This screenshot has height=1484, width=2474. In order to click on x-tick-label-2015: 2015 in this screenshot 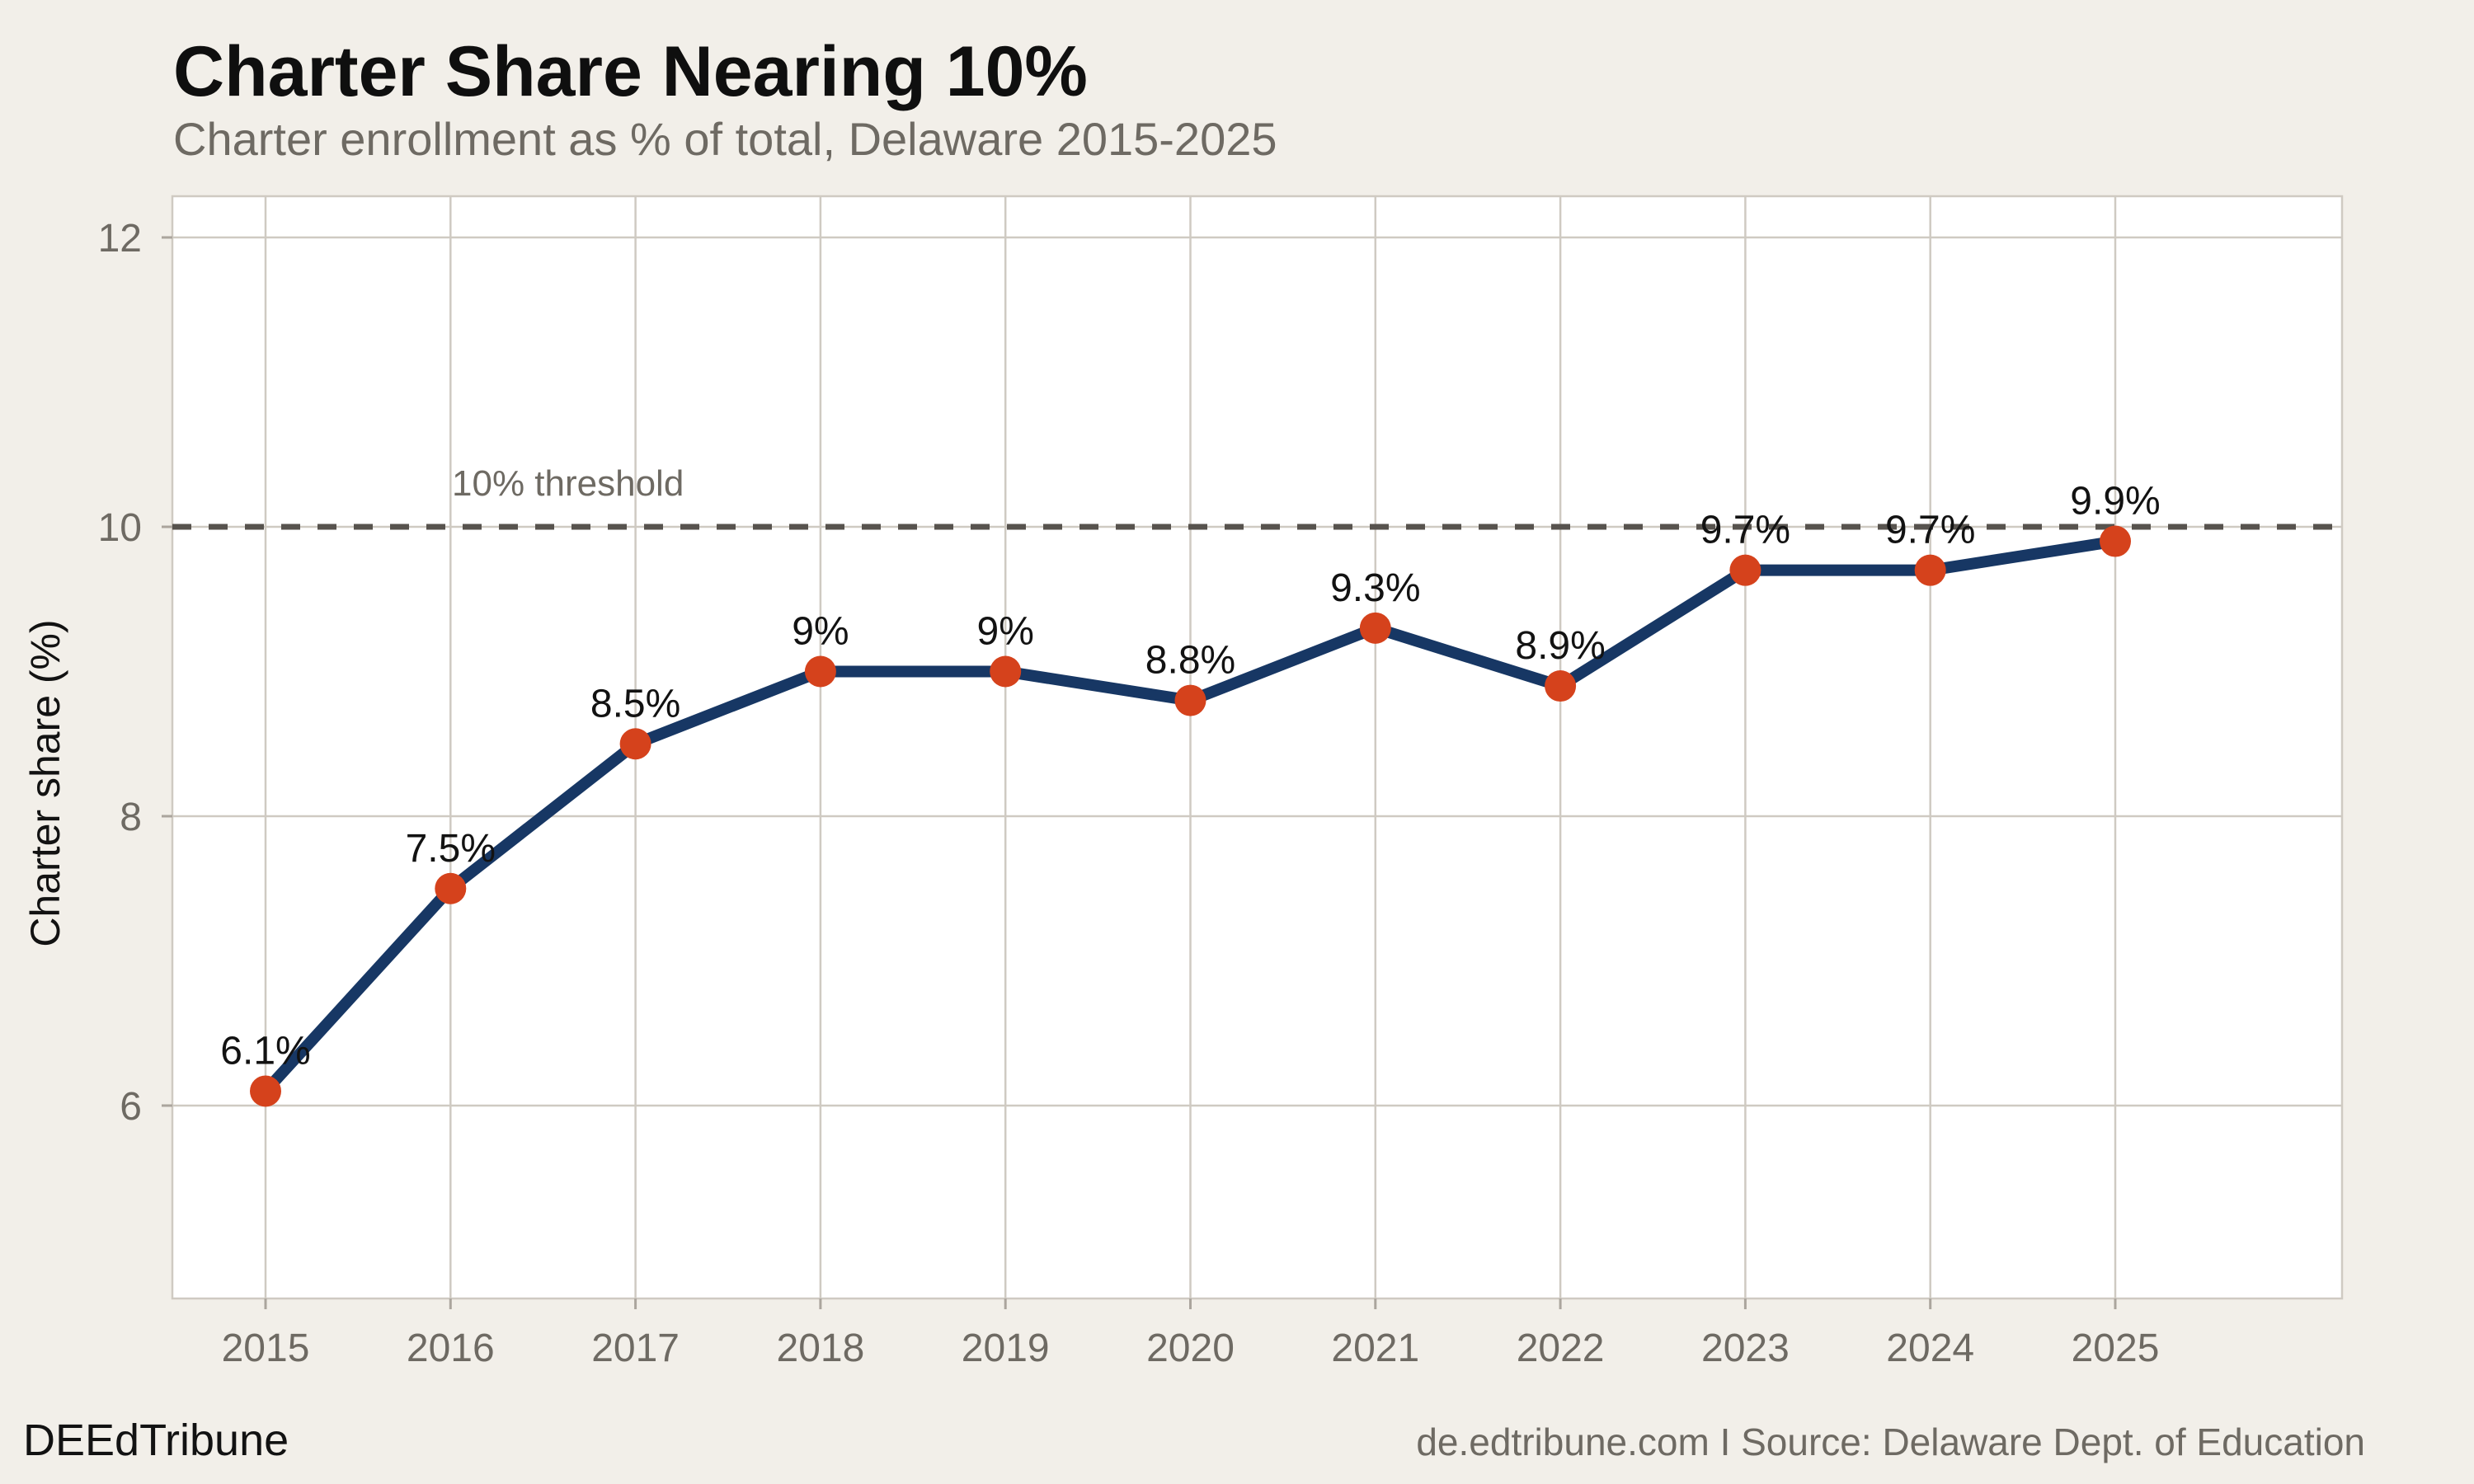, I will do `click(266, 1348)`.